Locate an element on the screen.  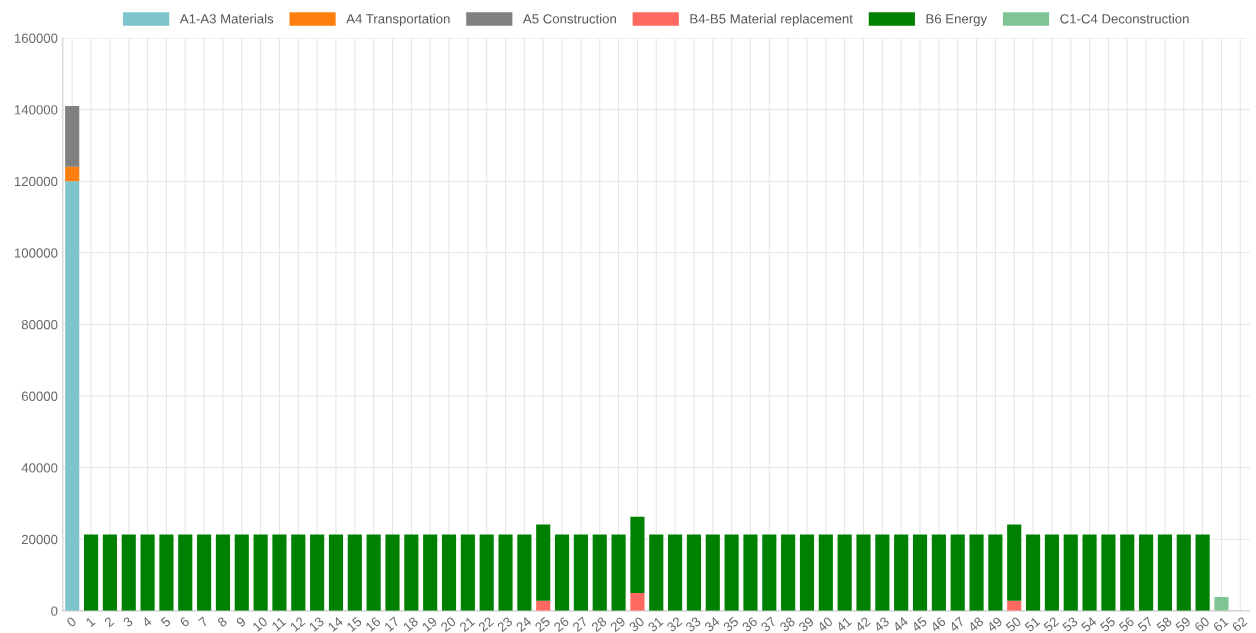
x-tick-label: 13 is located at coordinates (316, 624).